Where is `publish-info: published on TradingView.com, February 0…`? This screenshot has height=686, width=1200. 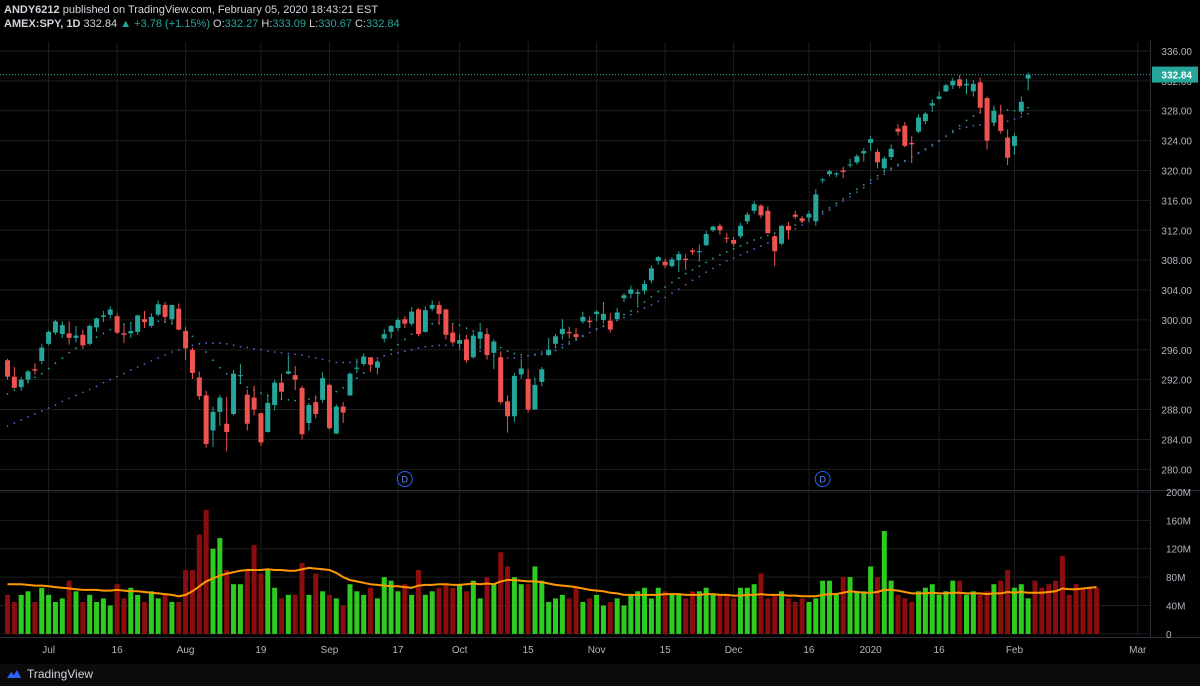 publish-info: published on TradingView.com, February 0… is located at coordinates (220, 10).